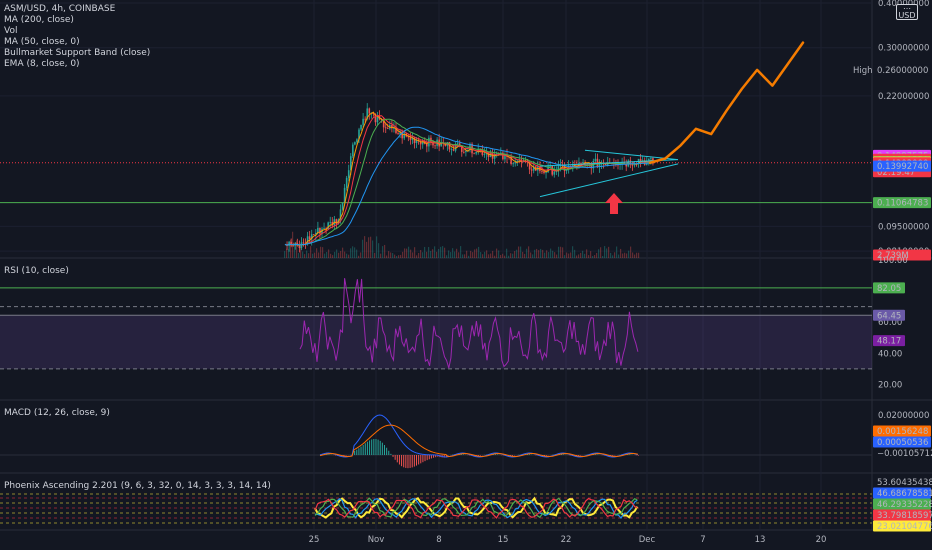 The width and height of the screenshot is (932, 550). I want to click on phoenix-badge-label: 23.02104776, so click(904, 527).